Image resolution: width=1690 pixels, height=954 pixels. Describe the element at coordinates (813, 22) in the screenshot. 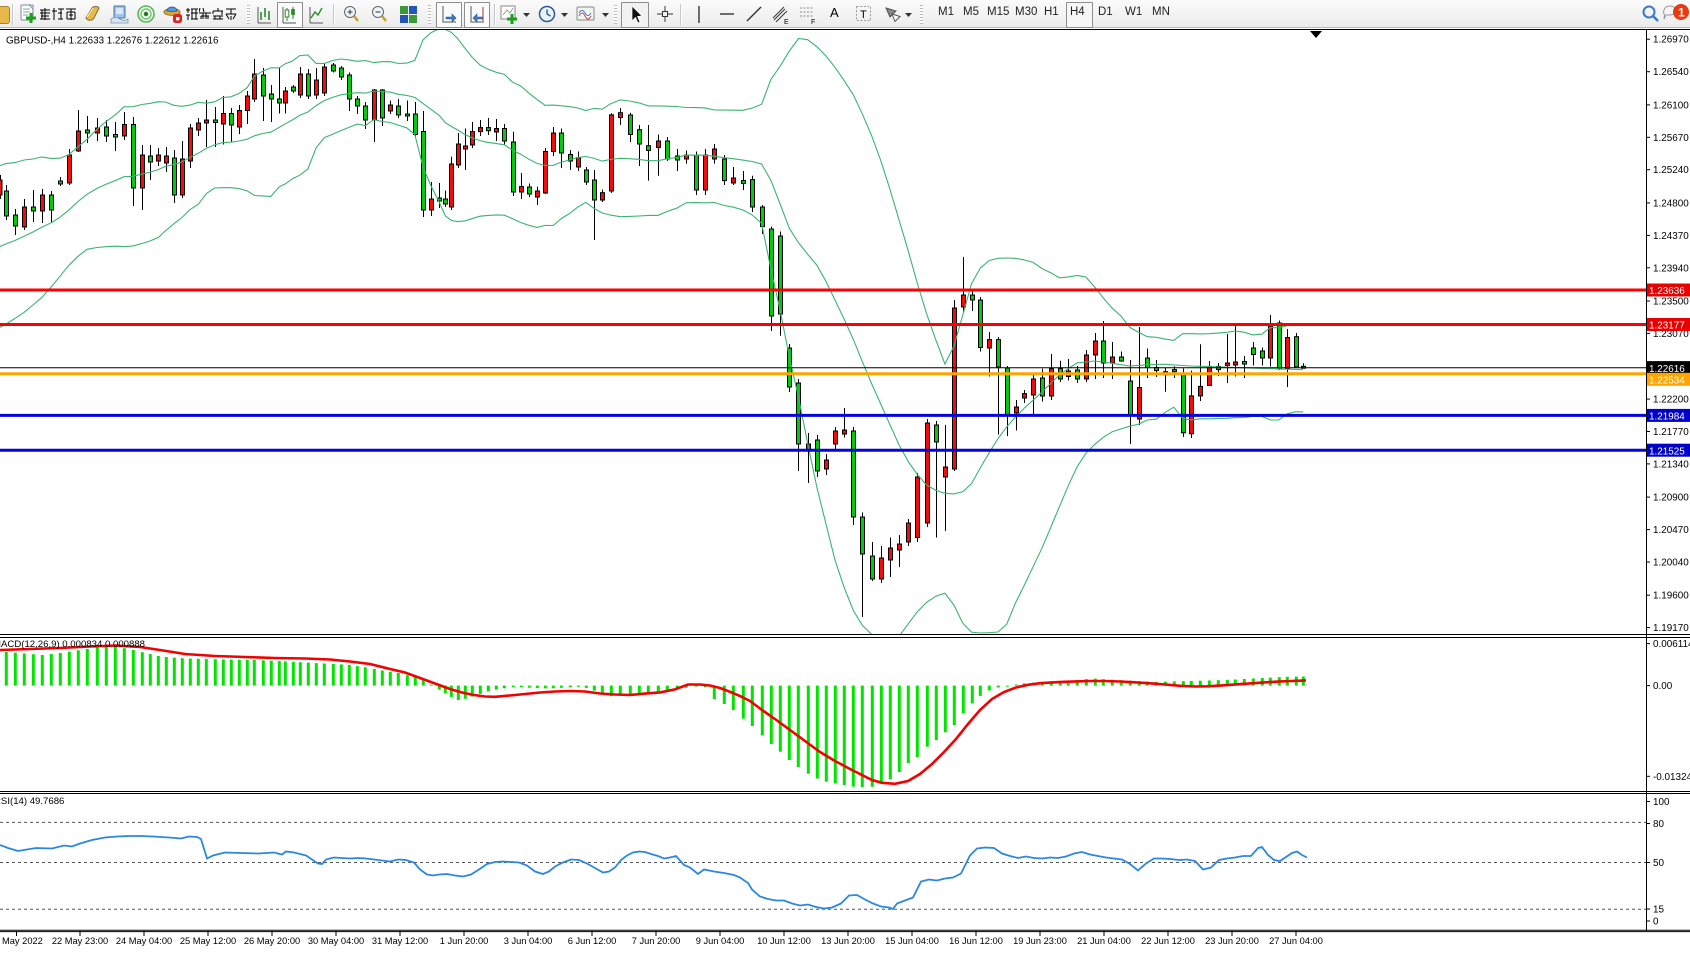

I see `svg-text: F` at that location.